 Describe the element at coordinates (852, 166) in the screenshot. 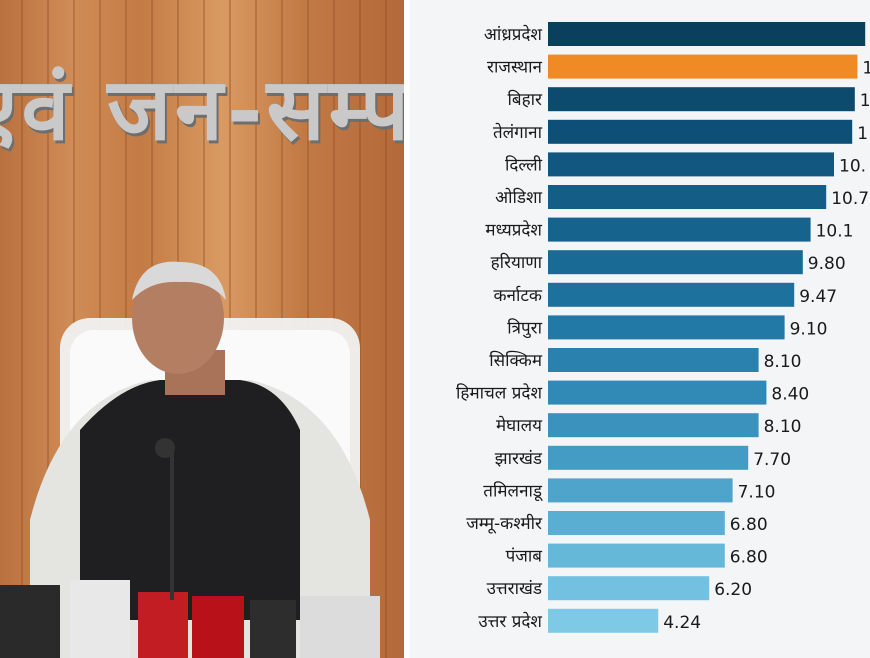

I see `value-label-4: 10.` at that location.